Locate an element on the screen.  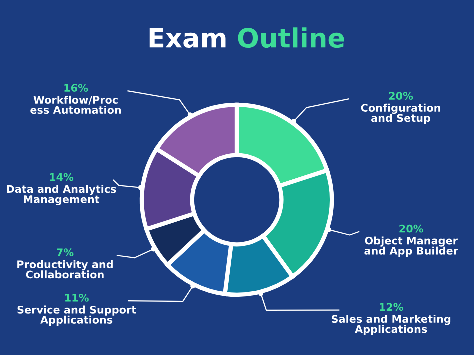
data-label: 7% is located at coordinates (65, 252).